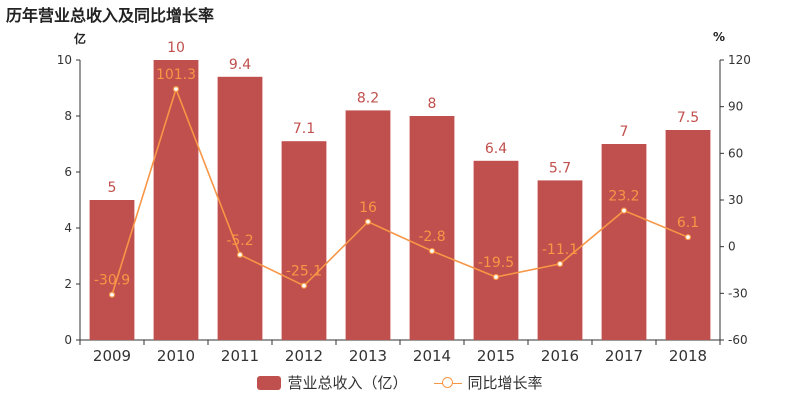  Describe the element at coordinates (176, 75) in the screenshot. I see `growth-rate-label: 101.3` at that location.